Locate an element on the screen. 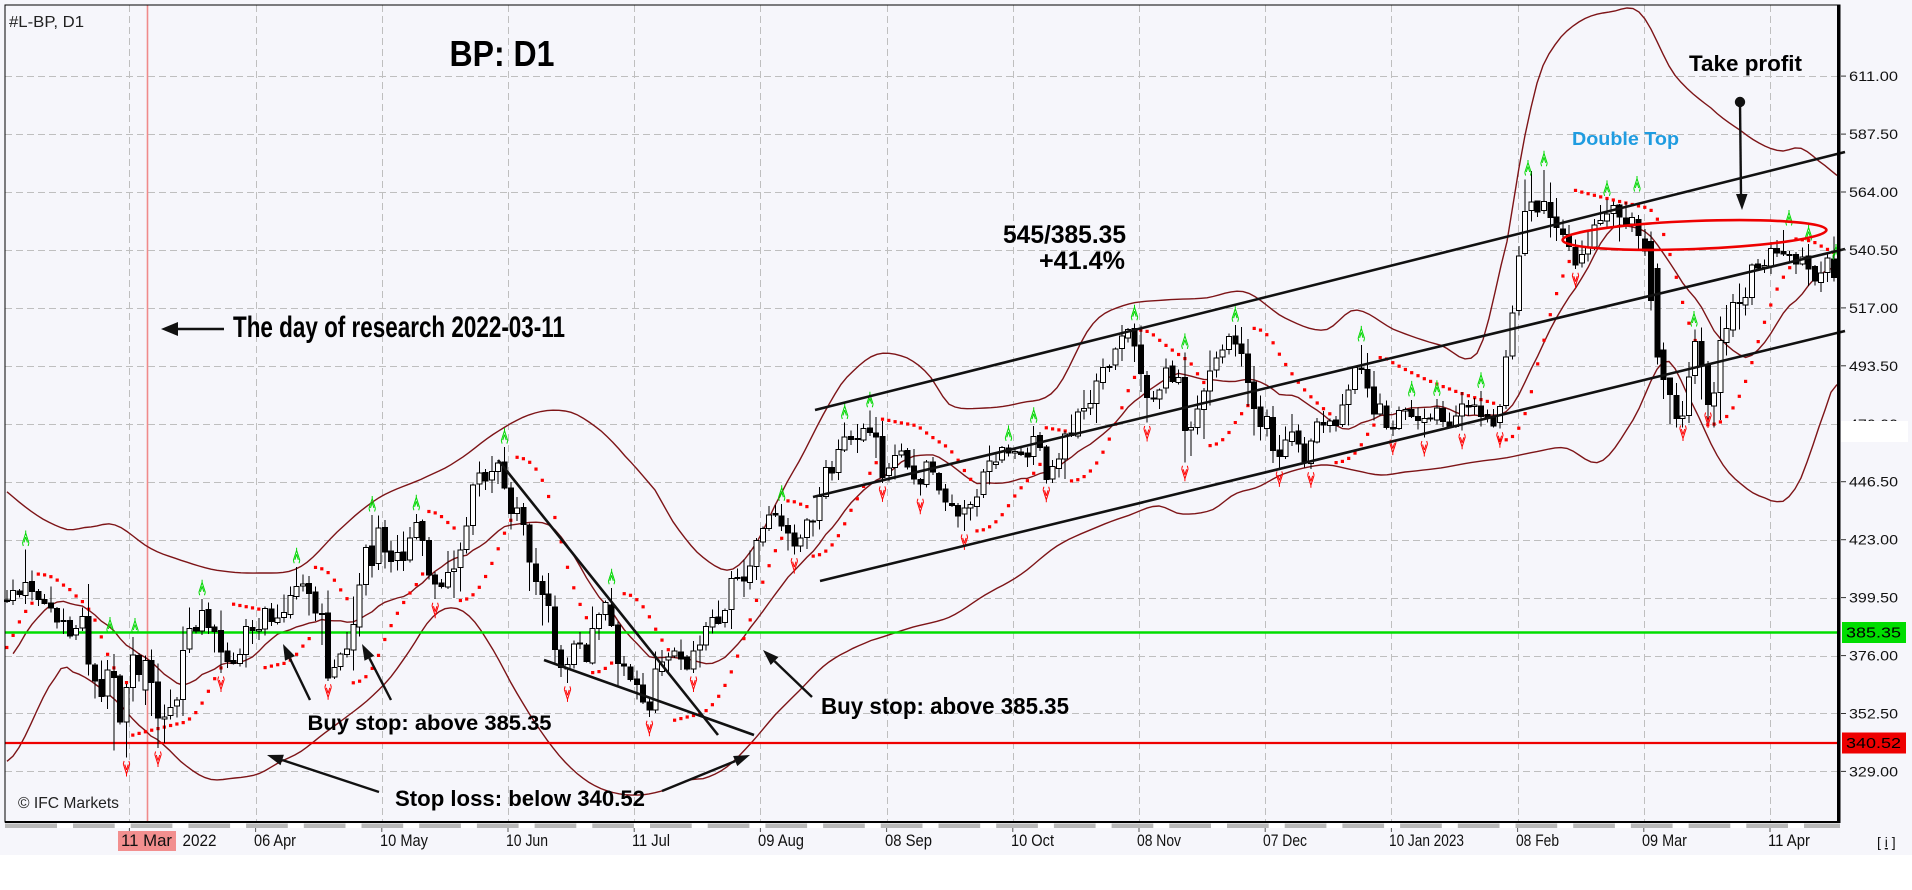  svg-text: [ i ] is located at coordinates (1886, 842).